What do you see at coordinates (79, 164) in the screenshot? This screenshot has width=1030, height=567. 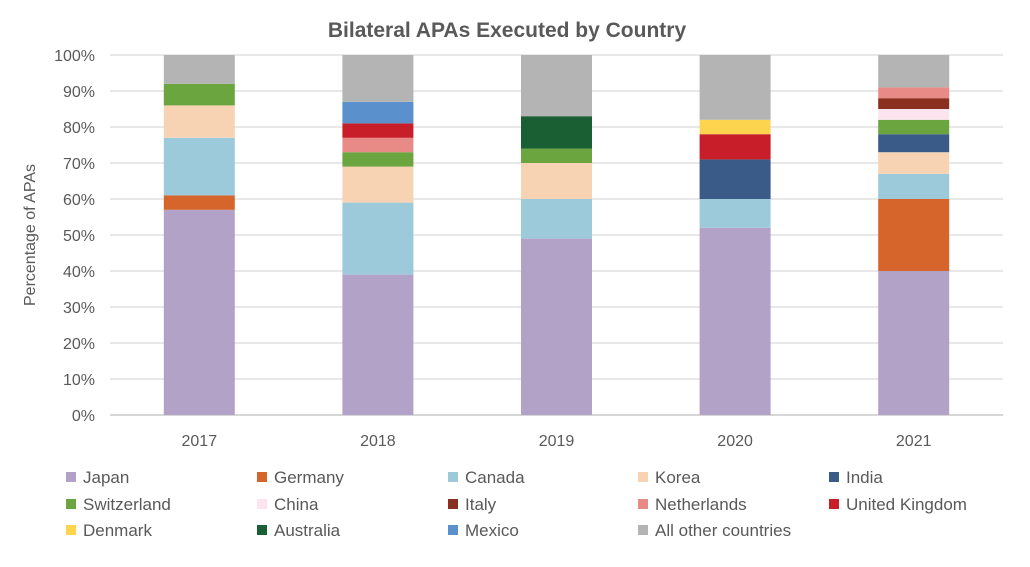 I see `y-tick-label: 70%` at bounding box center [79, 164].